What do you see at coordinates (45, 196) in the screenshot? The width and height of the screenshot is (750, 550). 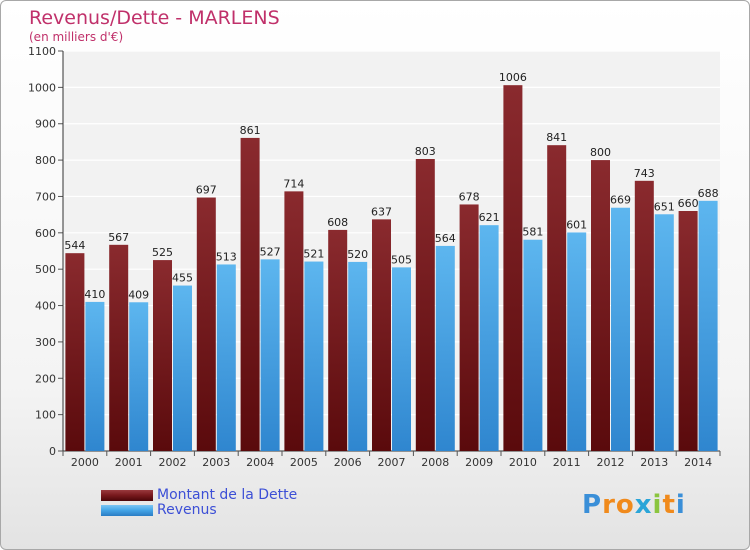 I see `y-tick-label: 700` at bounding box center [45, 196].